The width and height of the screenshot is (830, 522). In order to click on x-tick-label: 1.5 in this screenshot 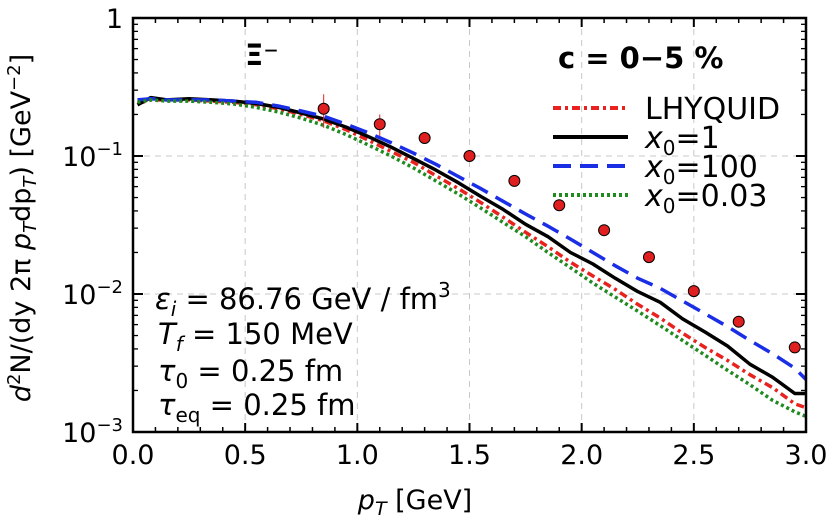, I will do `click(469, 455)`.